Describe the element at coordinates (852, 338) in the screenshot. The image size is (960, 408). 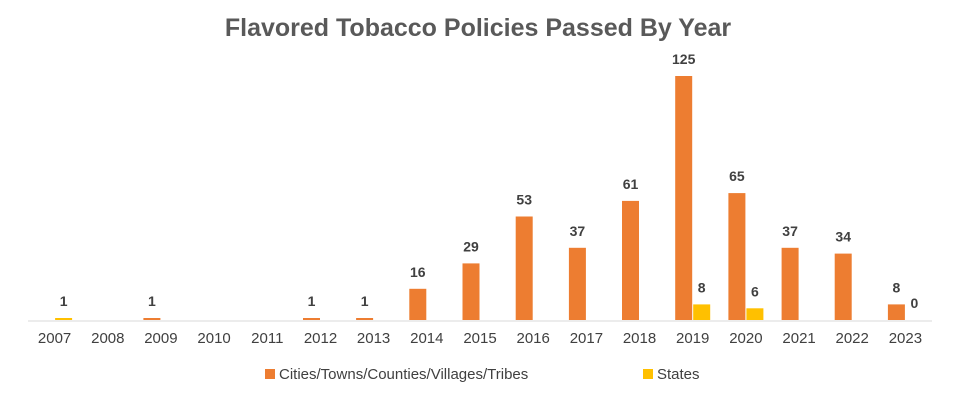
I see `x-tick-label: 2022` at that location.